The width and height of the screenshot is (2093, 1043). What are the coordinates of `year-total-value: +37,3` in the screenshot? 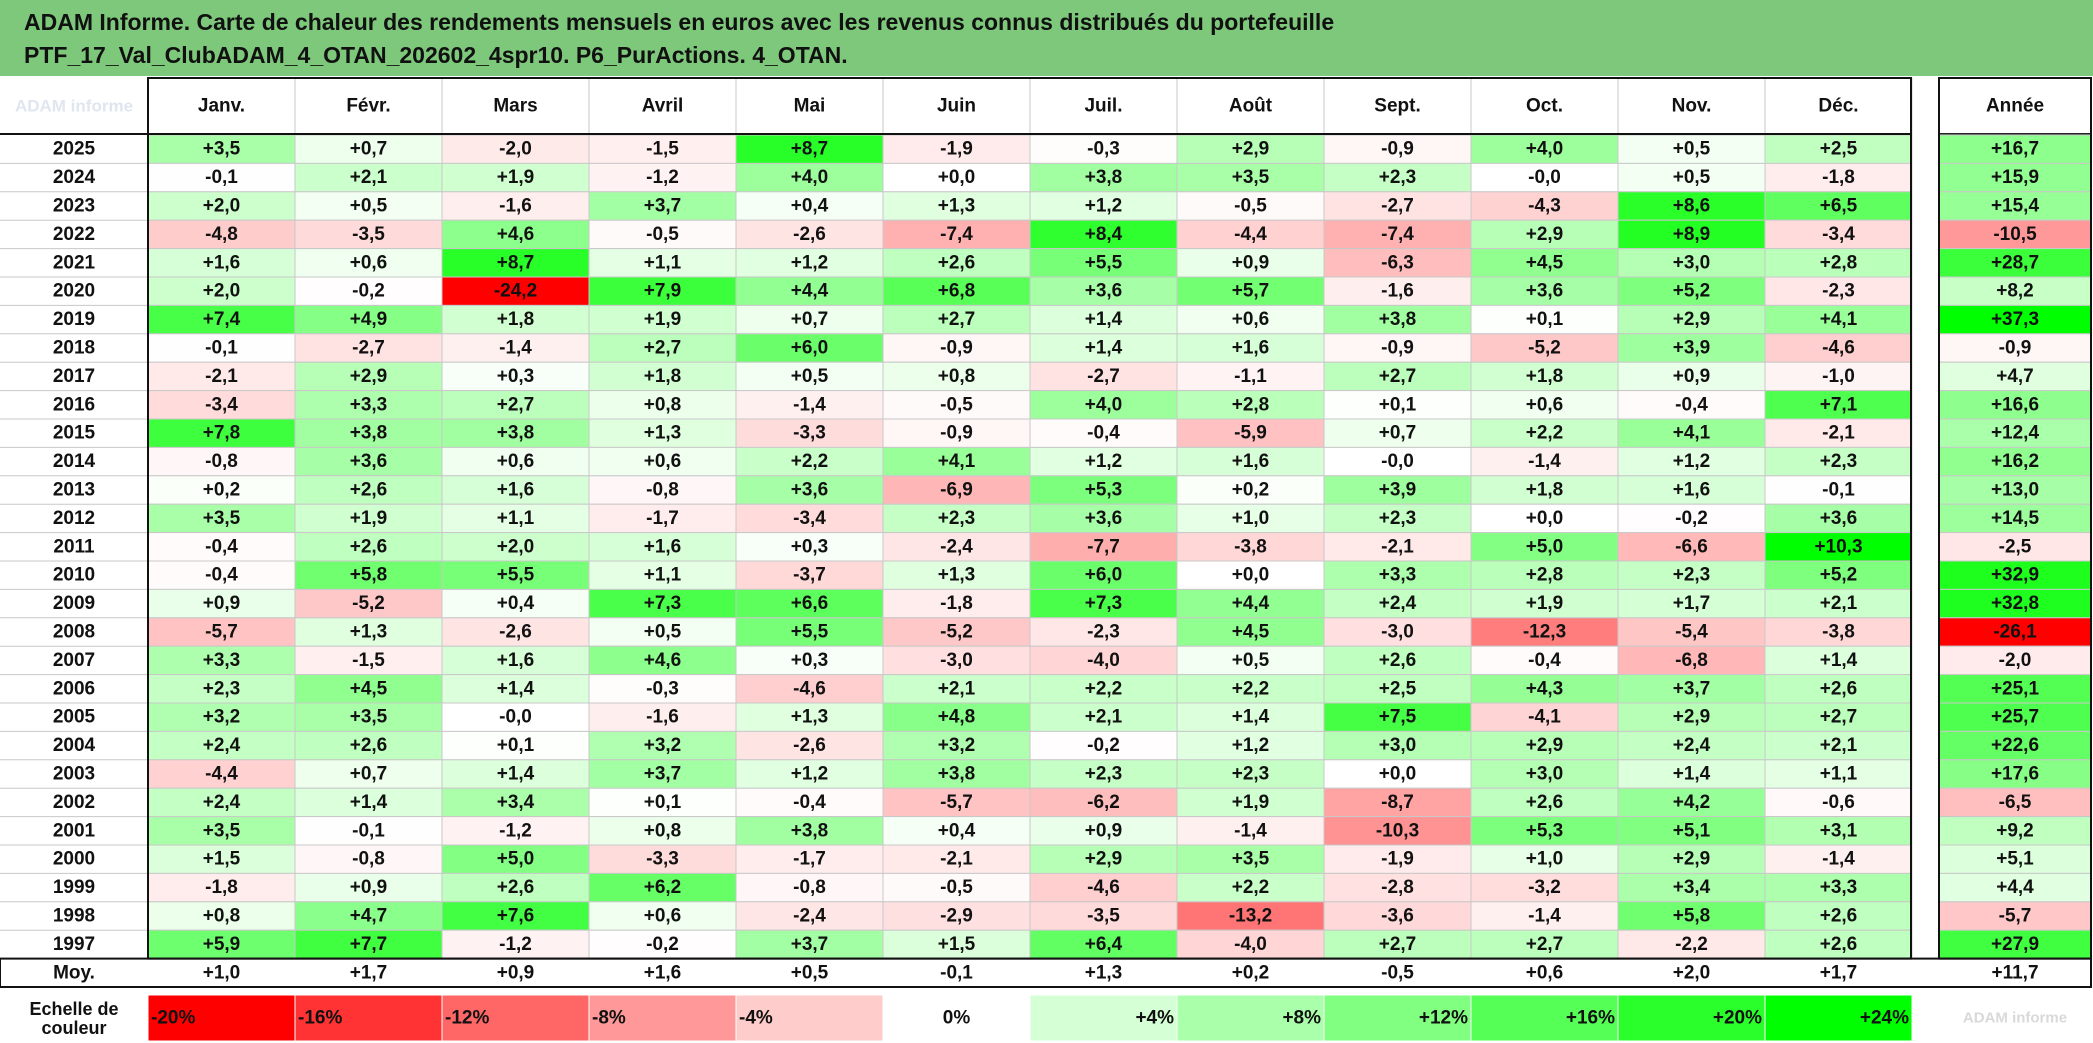 It's located at (2015, 319).